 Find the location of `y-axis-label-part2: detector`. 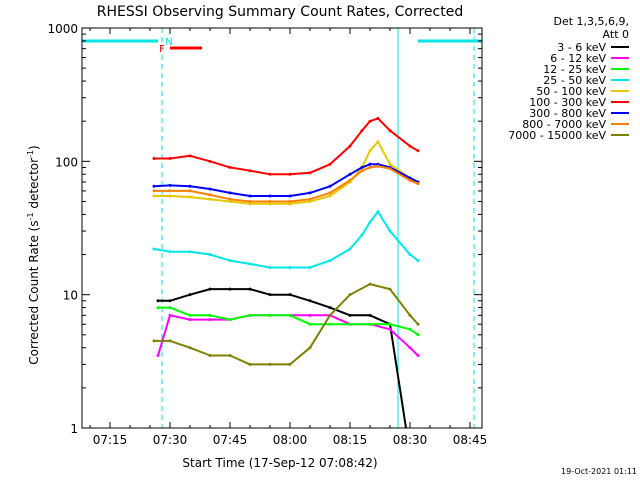

y-axis-label-part2: detector is located at coordinates (34, 185).